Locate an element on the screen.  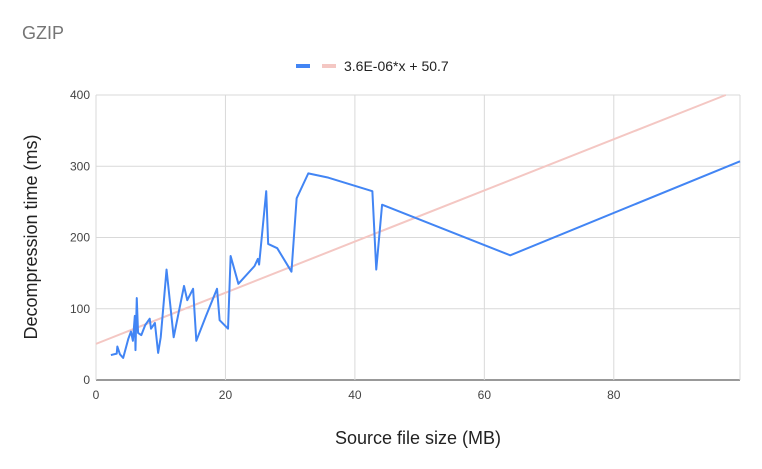
x-axis-label: Source file size (MB) is located at coordinates (418, 438).